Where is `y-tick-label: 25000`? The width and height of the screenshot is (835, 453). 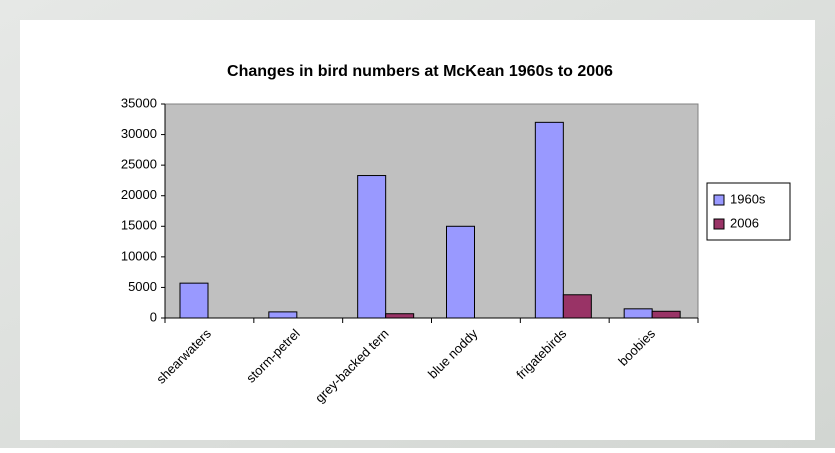
y-tick-label: 25000 is located at coordinates (139, 164).